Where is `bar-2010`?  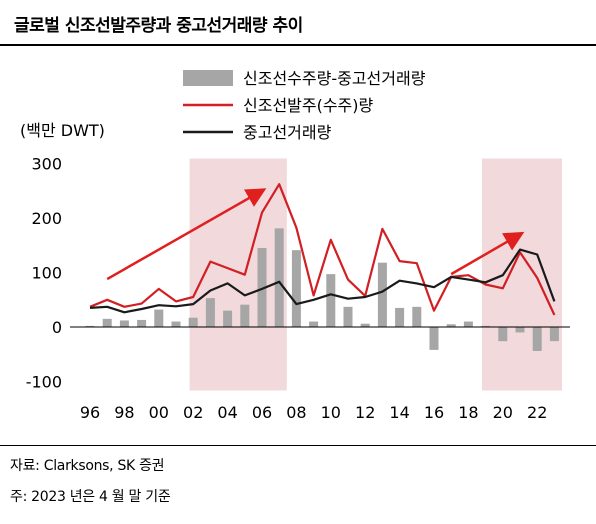
bar-2010 is located at coordinates (331, 300).